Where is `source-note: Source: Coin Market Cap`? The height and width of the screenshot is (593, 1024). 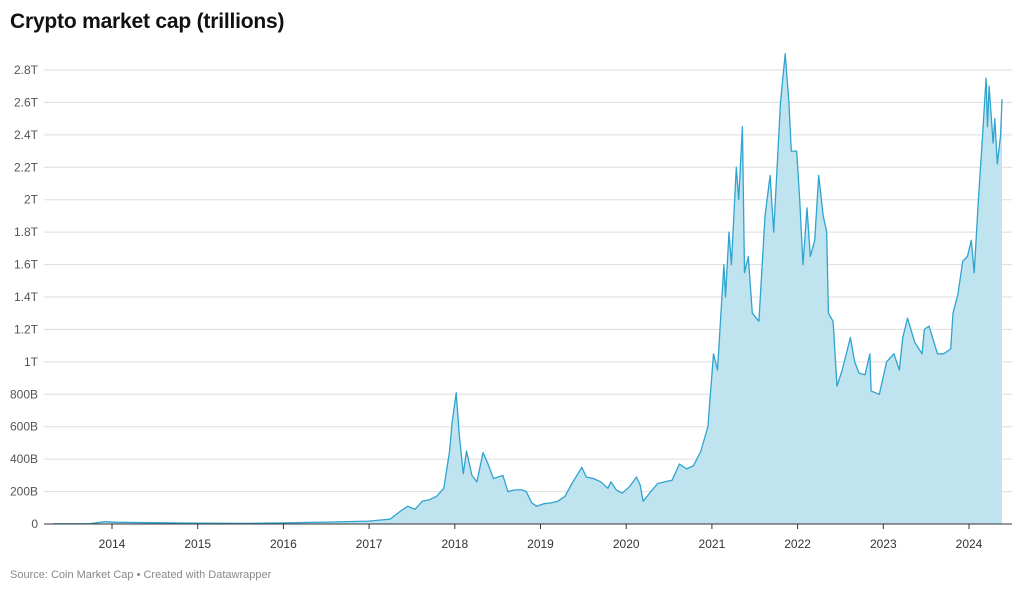
source-note: Source: Coin Market Cap is located at coordinates (72, 575).